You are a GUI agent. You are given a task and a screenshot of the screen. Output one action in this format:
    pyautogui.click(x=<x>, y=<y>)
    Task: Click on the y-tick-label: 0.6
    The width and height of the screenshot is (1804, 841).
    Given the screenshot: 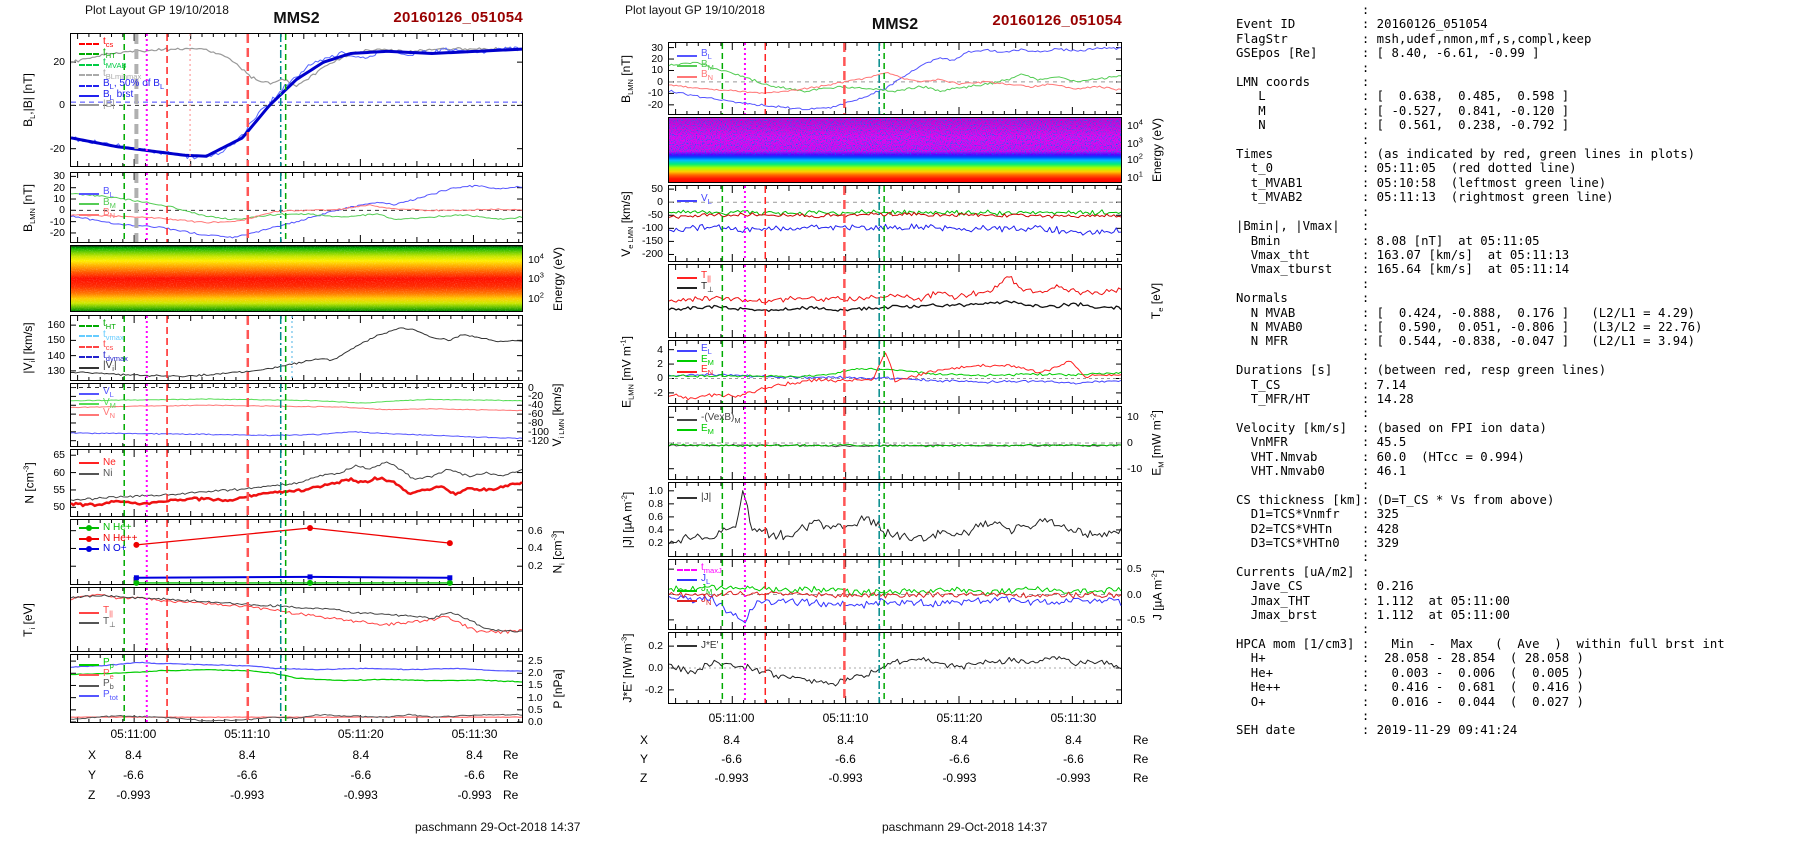 What is the action you would take?
    pyautogui.click(x=655, y=516)
    